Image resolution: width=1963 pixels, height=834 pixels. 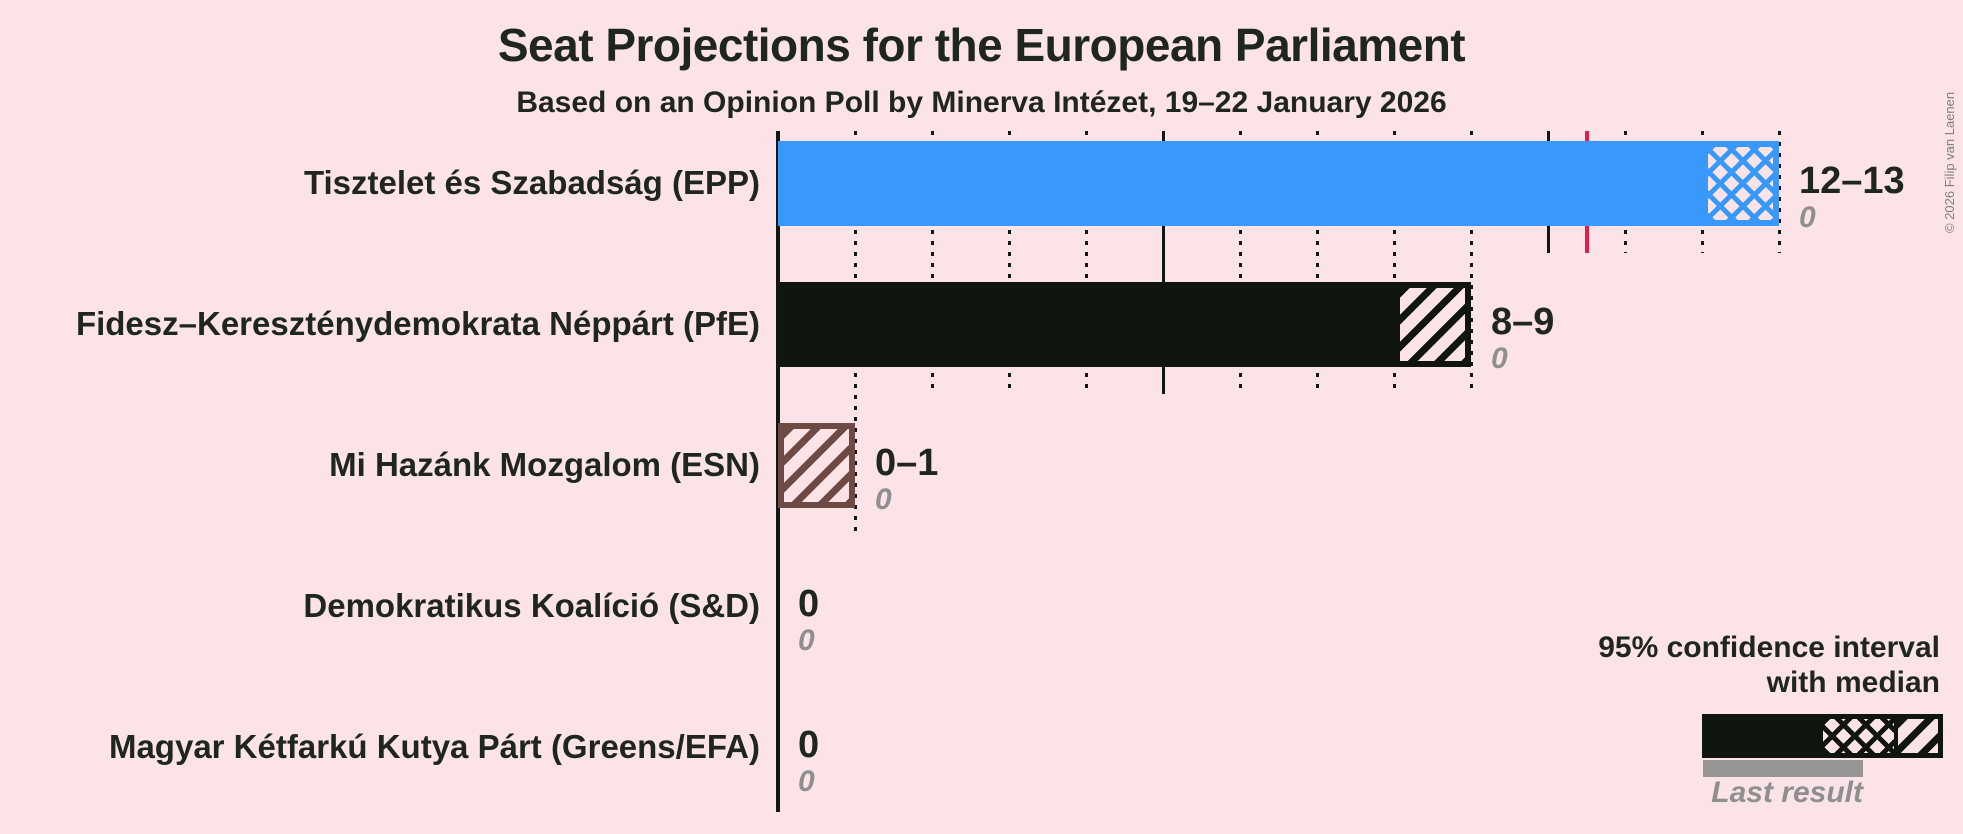 What do you see at coordinates (531, 605) in the screenshot?
I see `party-label: Demokratikus Koalíció (S&D)` at bounding box center [531, 605].